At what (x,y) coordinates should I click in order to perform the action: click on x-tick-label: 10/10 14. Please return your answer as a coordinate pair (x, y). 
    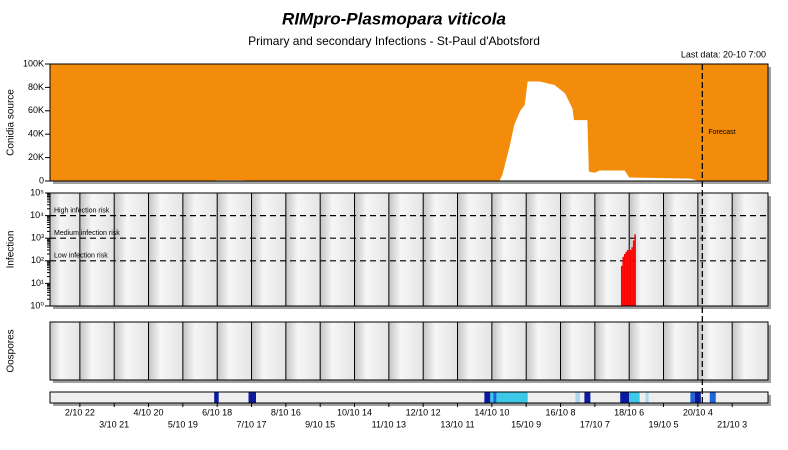
    Looking at the image, I should click on (354, 412).